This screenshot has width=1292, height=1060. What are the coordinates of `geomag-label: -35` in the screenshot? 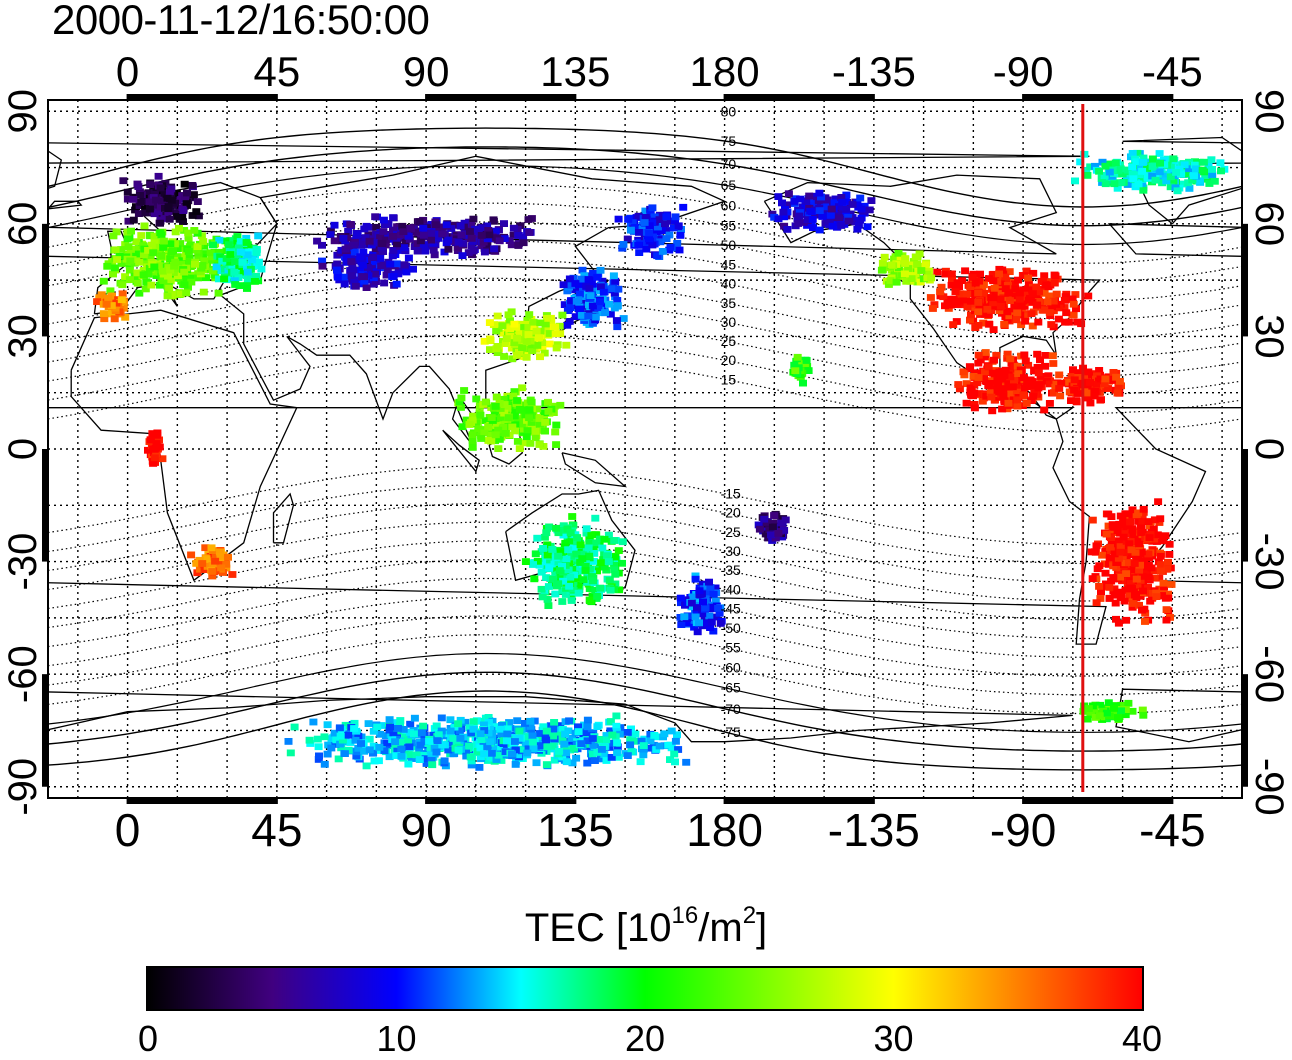 It's located at (731, 570).